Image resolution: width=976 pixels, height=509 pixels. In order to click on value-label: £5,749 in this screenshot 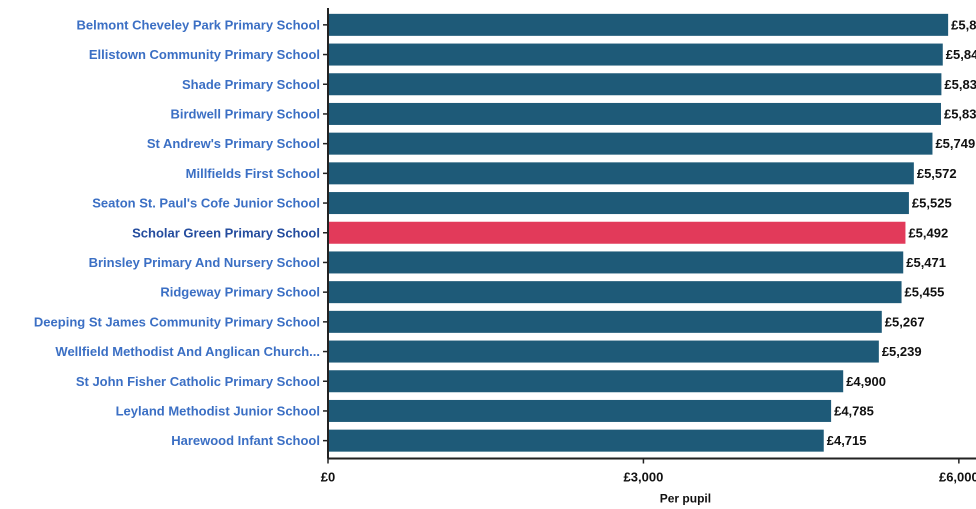, I will do `click(955, 143)`.